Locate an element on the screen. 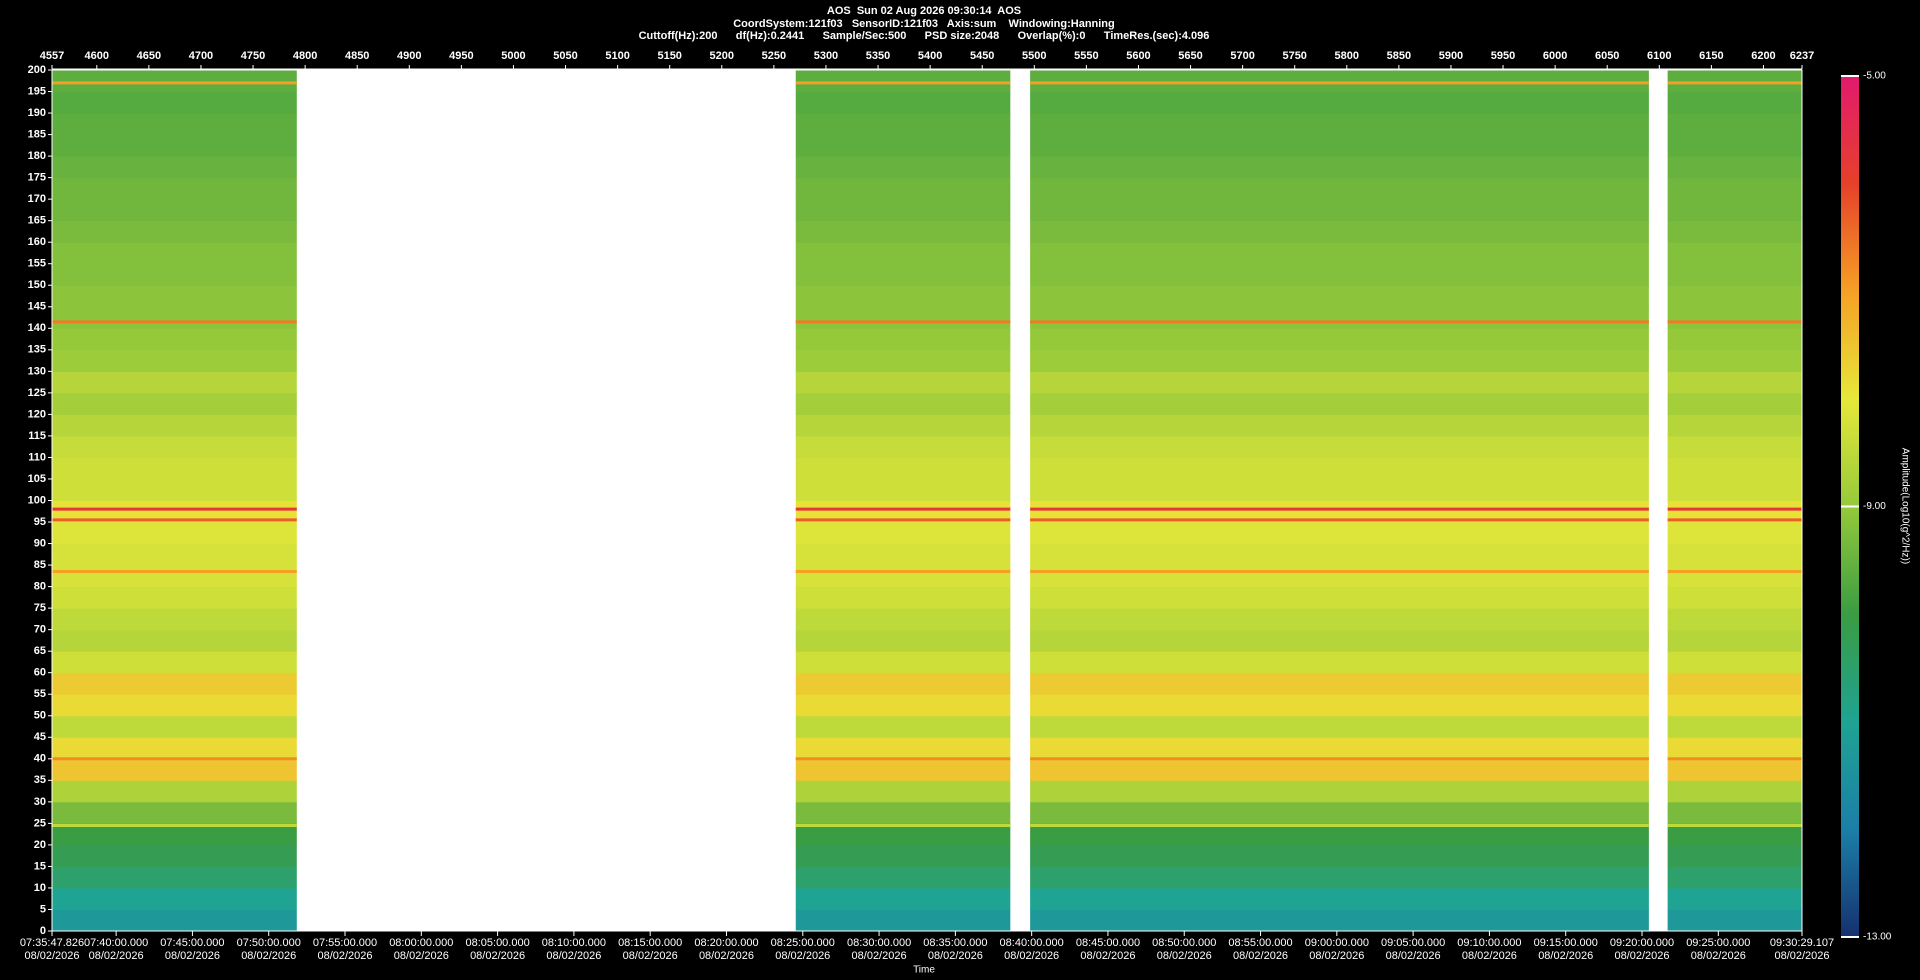 Image resolution: width=1920 pixels, height=980 pixels. x-top-tick-label: 5900 is located at coordinates (1451, 56).